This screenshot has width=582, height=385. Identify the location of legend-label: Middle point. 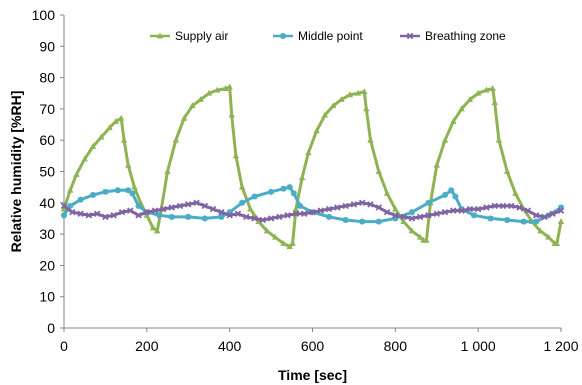
(330, 36).